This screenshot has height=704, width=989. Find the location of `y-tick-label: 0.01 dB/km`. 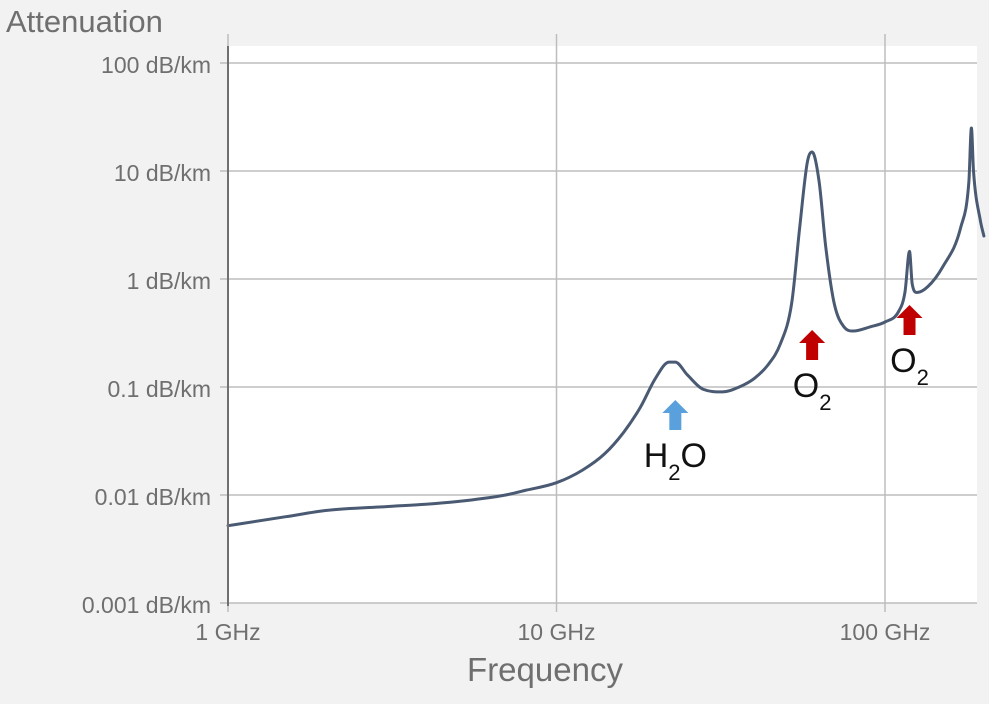

y-tick-label: 0.01 dB/km is located at coordinates (153, 497).